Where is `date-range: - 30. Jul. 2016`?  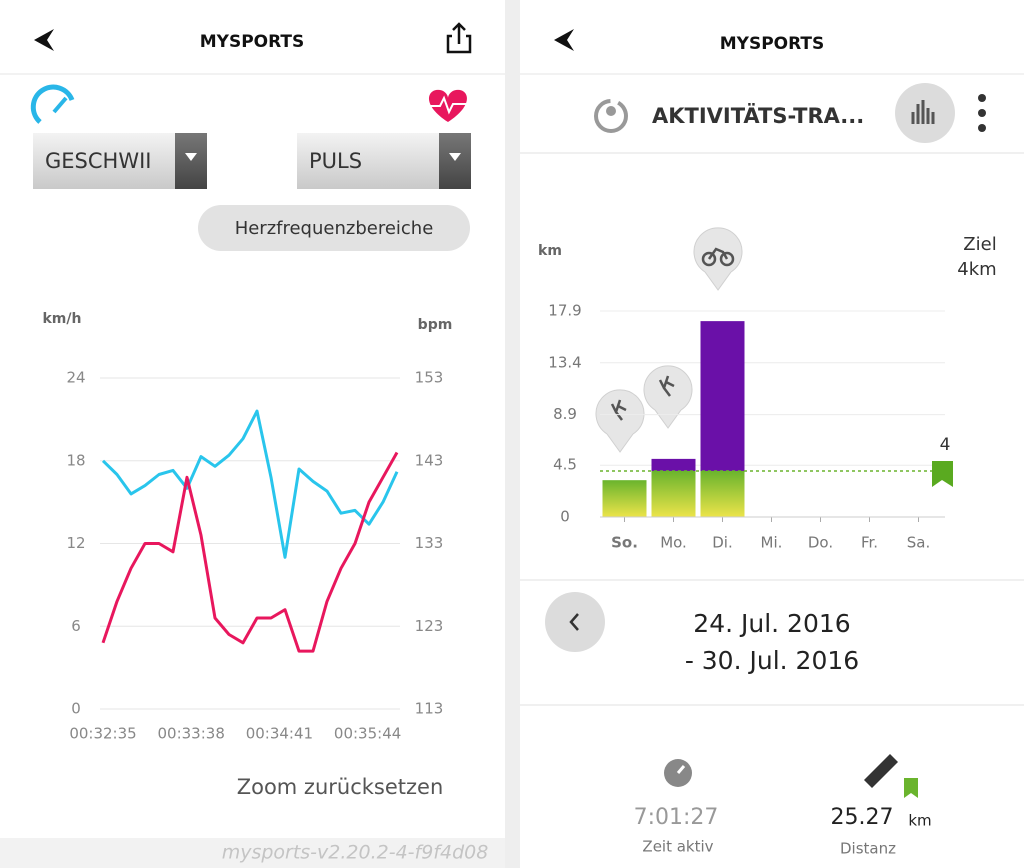 date-range: - 30. Jul. 2016 is located at coordinates (772, 660).